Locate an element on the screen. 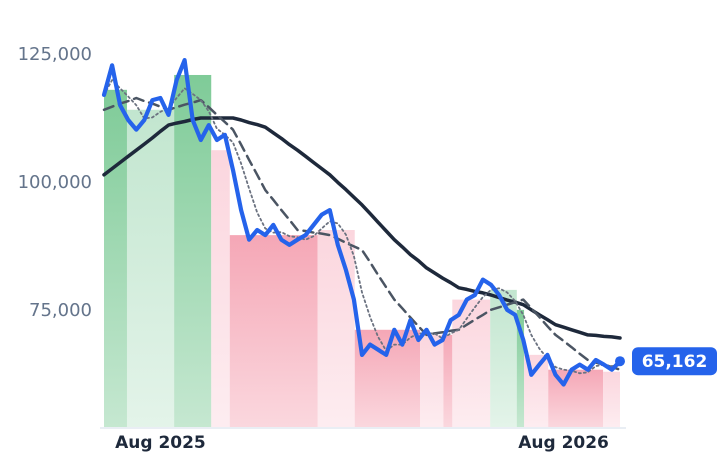 This screenshot has height=464, width=719. y-tick-label: 100,000 is located at coordinates (55, 182).